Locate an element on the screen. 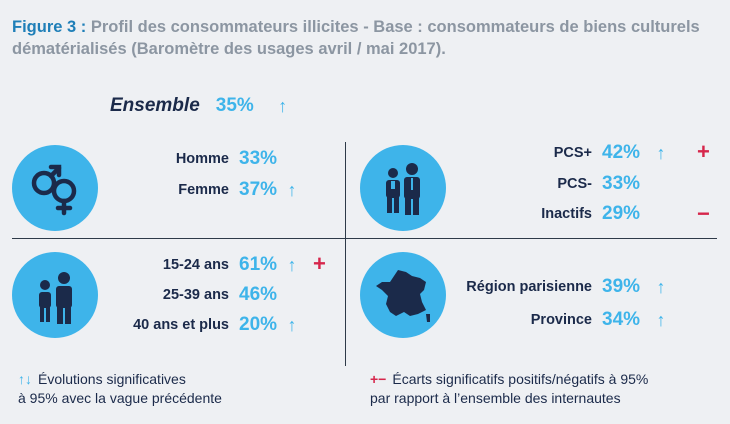 This screenshot has width=730, height=424. row-label: Inactifs is located at coordinates (566, 214).